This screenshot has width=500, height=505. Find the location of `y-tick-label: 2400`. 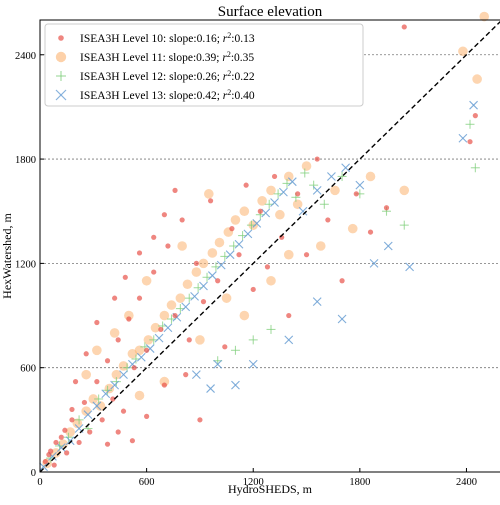

y-tick-label: 2400 is located at coordinates (25, 56).